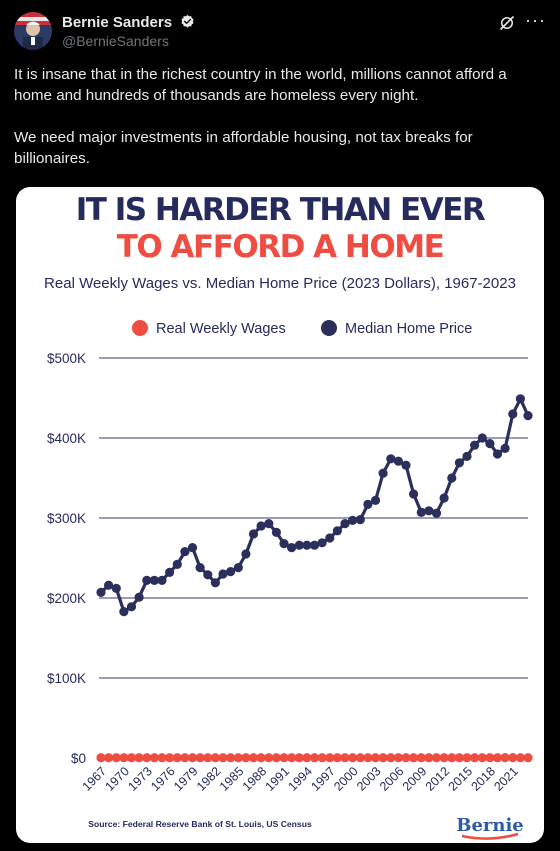 Image resolution: width=560 pixels, height=851 pixels. I want to click on verified-badge-icon, so click(187, 21).